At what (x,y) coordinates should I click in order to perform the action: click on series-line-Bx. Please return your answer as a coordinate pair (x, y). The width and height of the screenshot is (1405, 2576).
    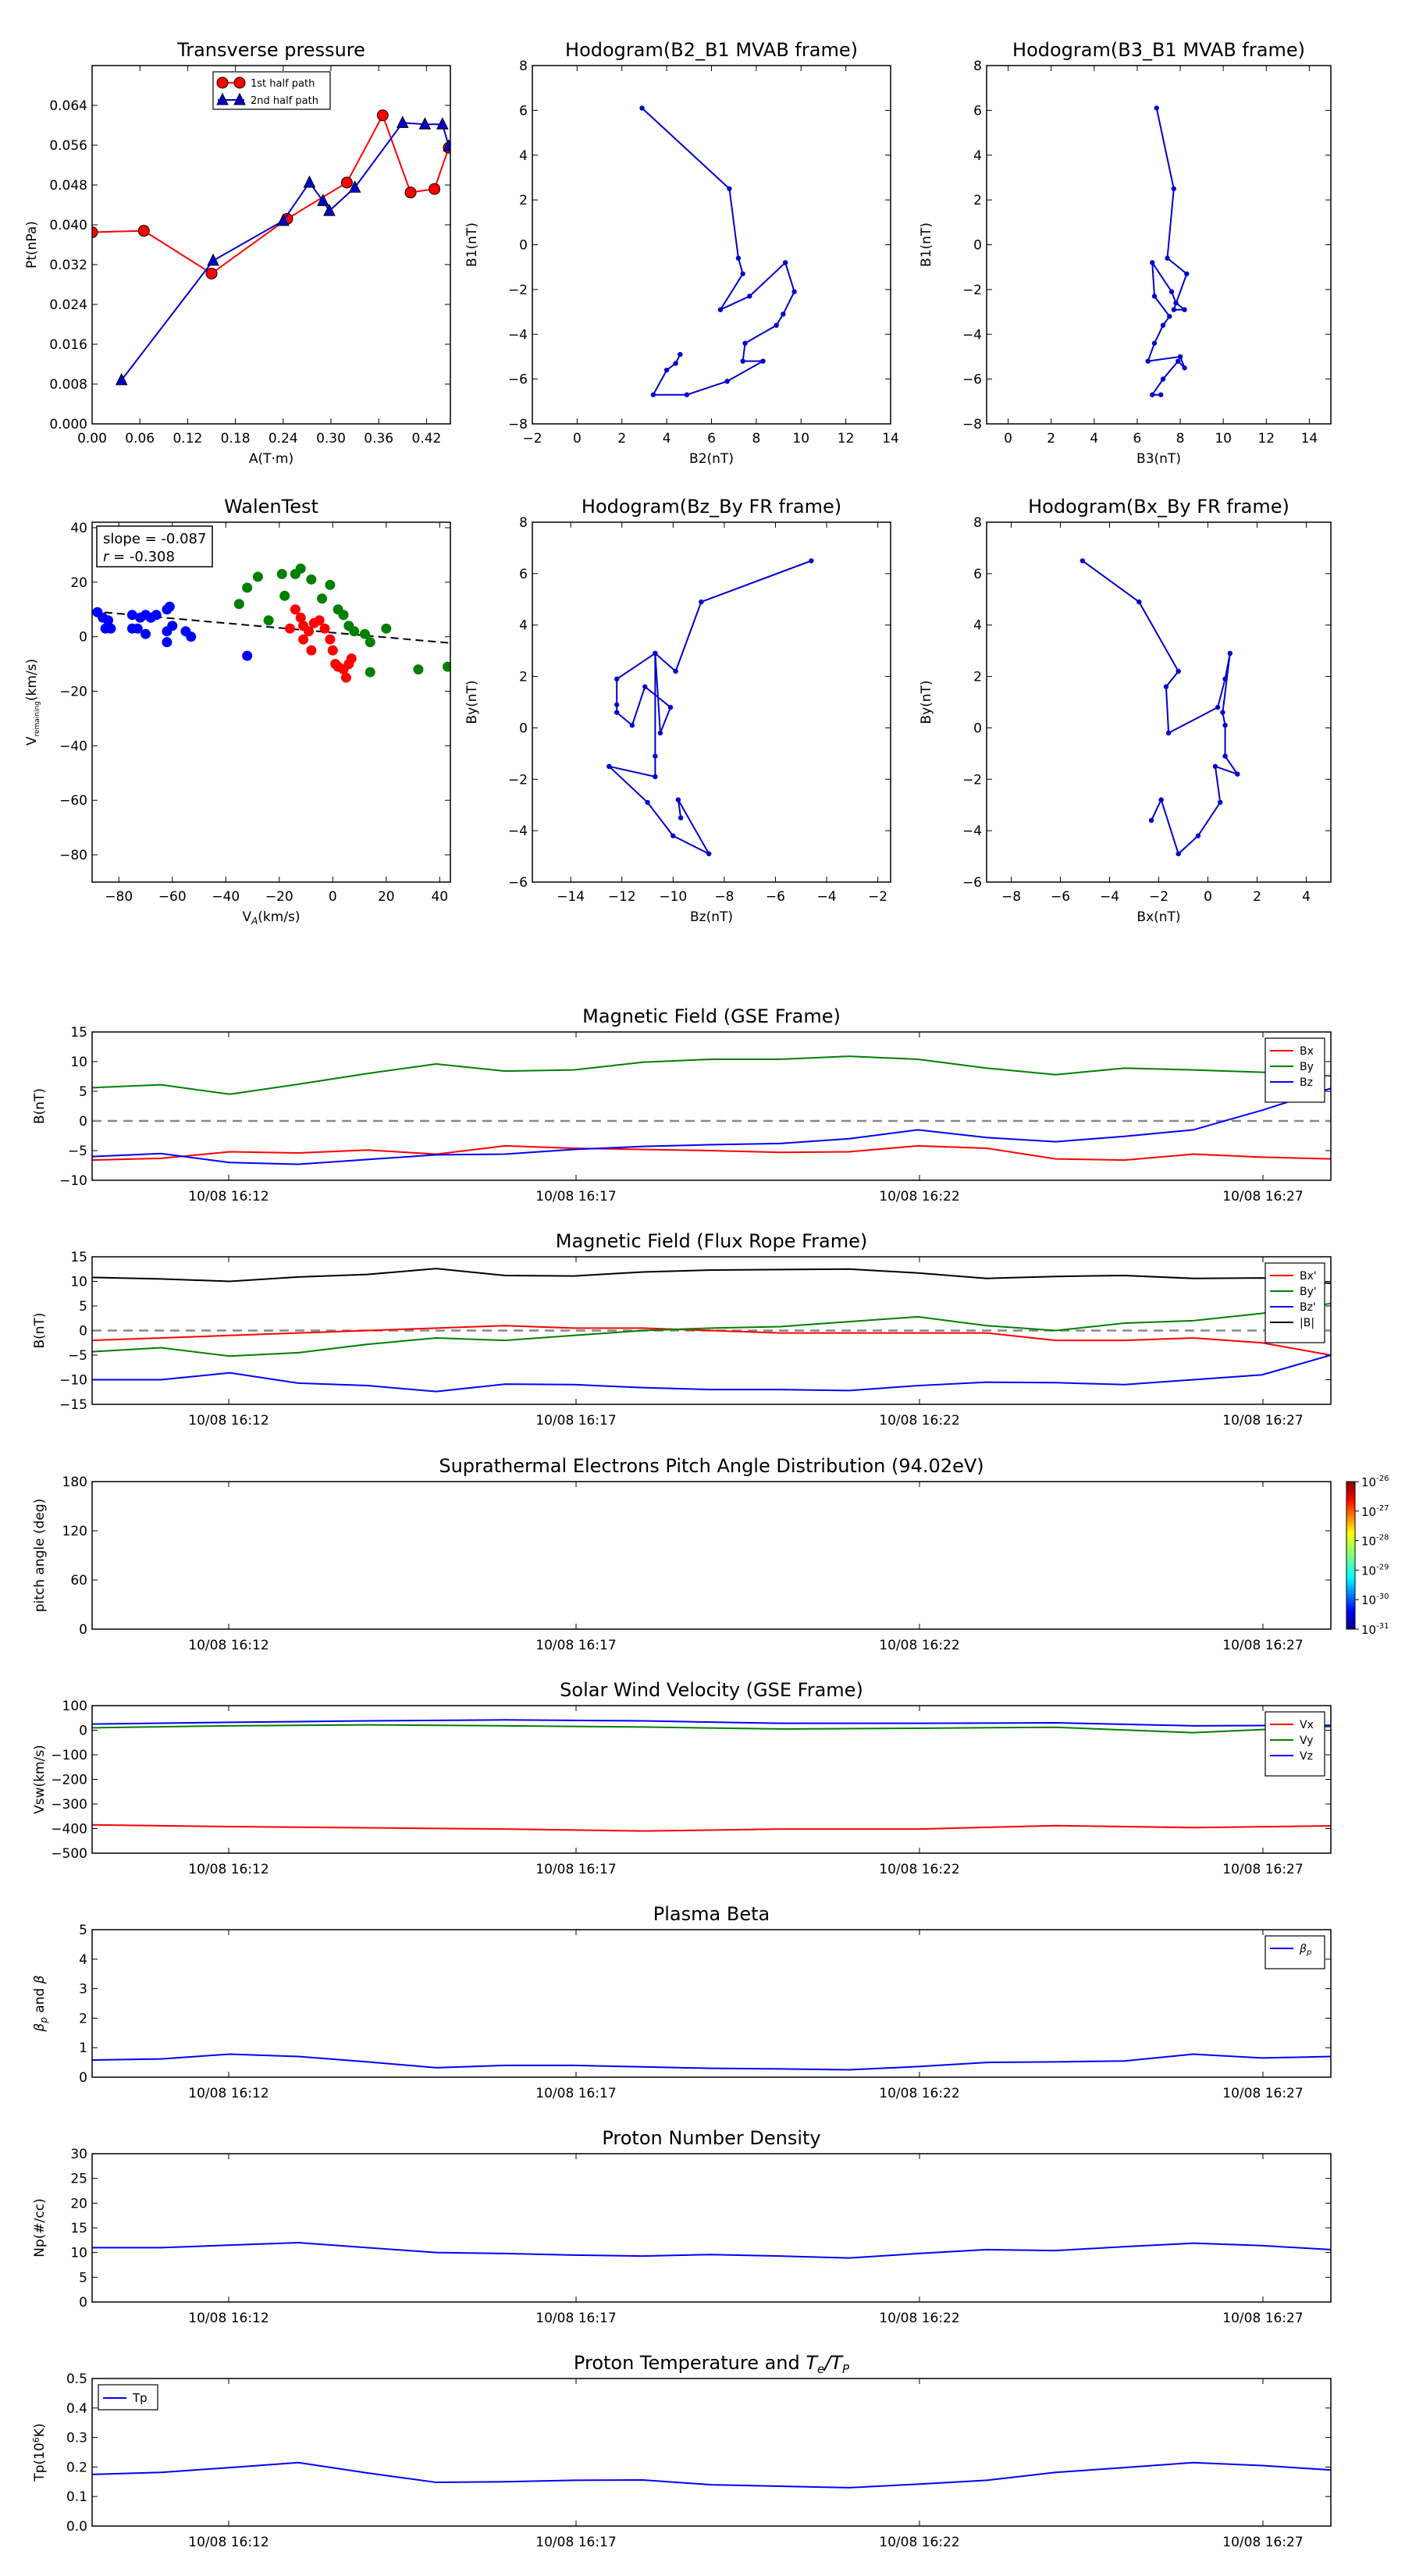
    Looking at the image, I should click on (712, 1153).